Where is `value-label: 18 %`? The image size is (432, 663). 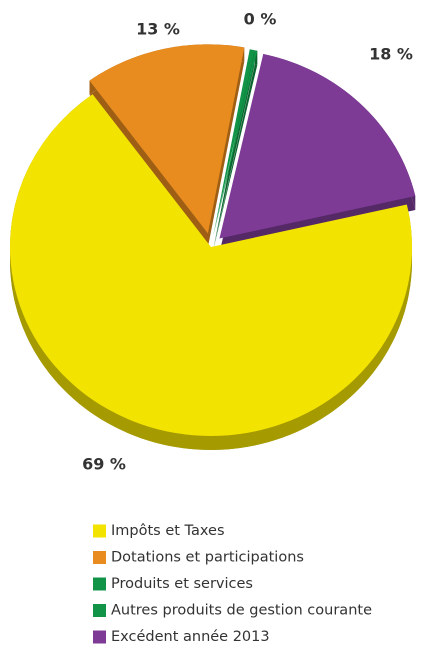
value-label: 18 % is located at coordinates (391, 54).